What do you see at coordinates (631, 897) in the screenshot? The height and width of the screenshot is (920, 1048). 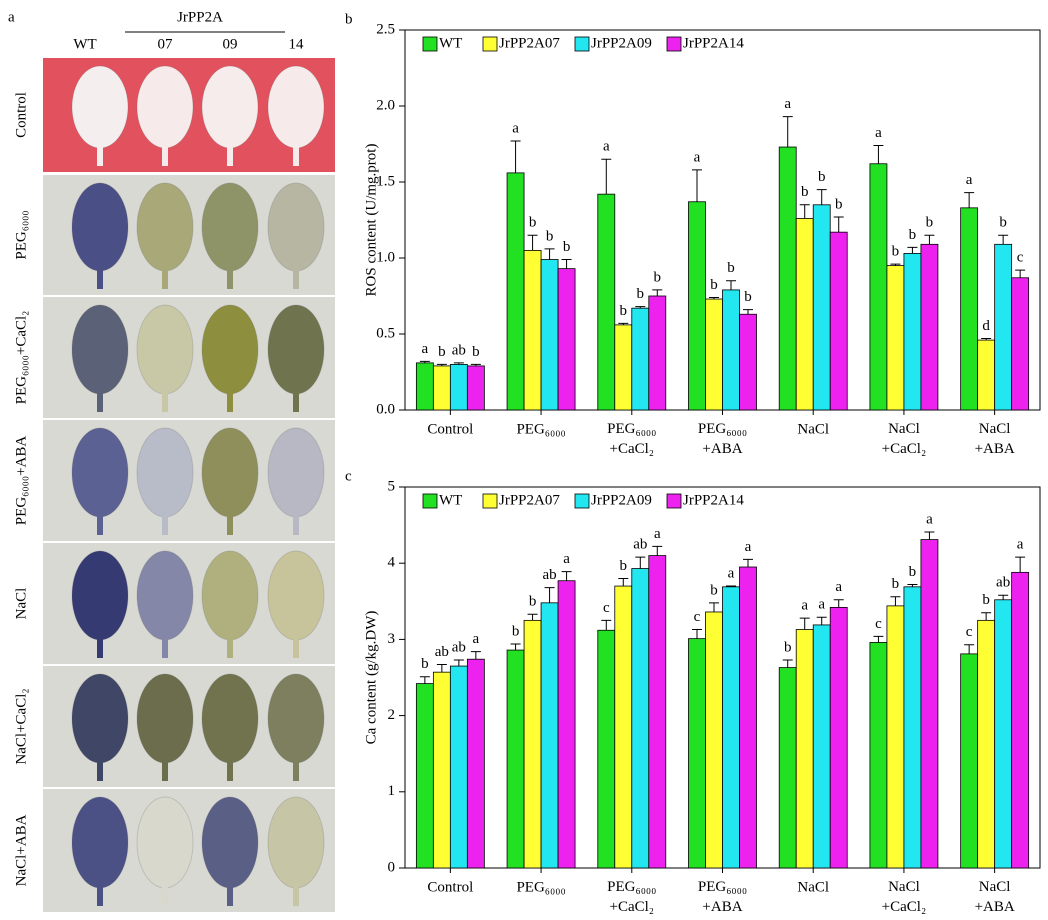 I see `x-tick-label: PEG₆₀₀₀ +CaCl₂` at bounding box center [631, 897].